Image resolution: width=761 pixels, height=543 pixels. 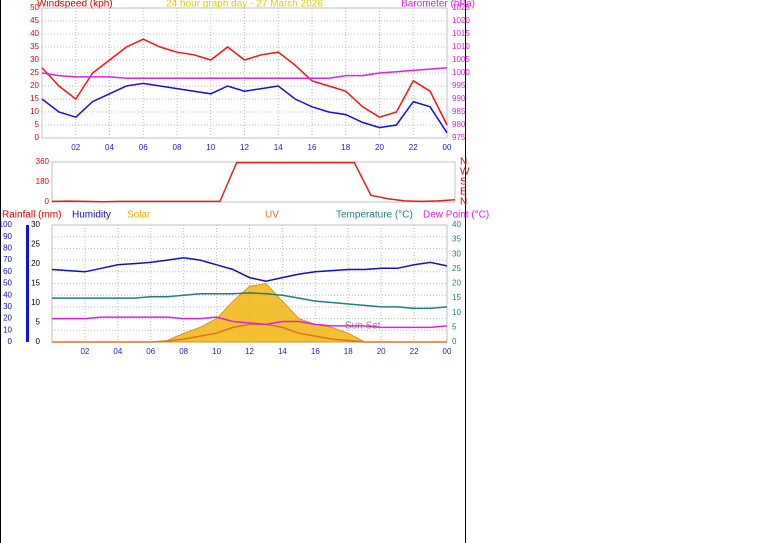 I want to click on y2-tick-label: 1015, so click(x=461, y=33).